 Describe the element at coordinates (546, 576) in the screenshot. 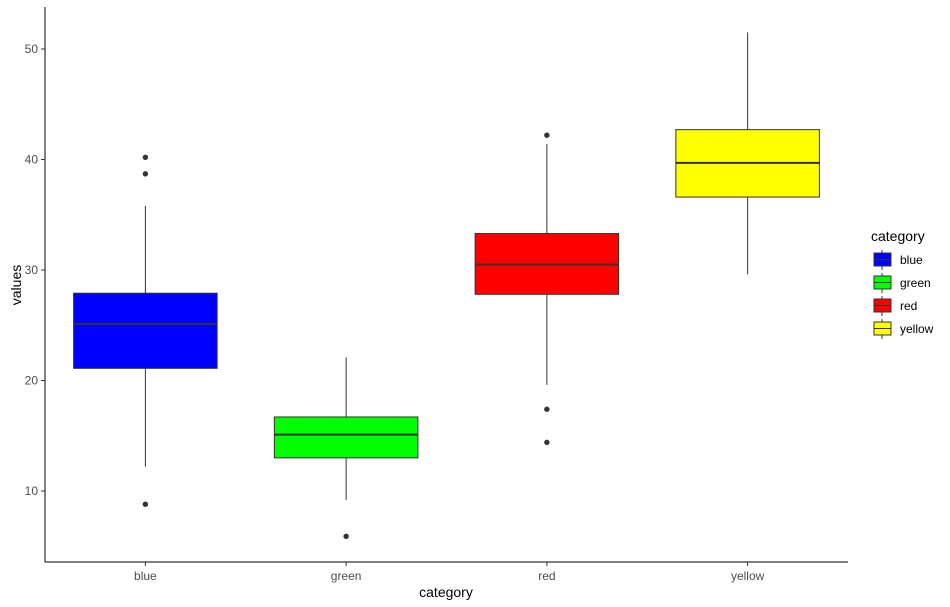

I see `x-tick-label: red` at that location.